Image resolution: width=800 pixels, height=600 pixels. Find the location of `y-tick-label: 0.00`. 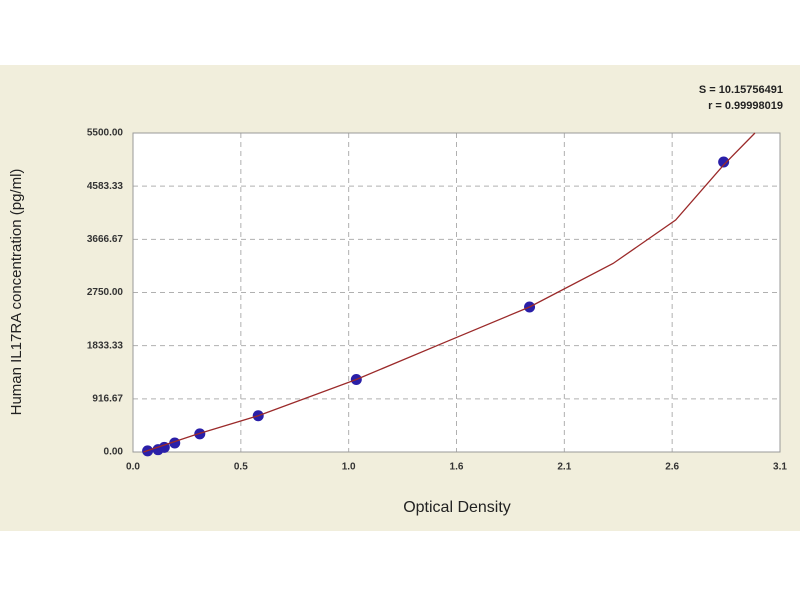

y-tick-label: 0.00 is located at coordinates (114, 452).